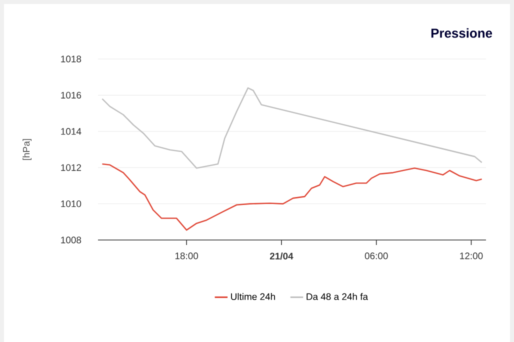 This screenshot has height=342, width=514. What do you see at coordinates (71, 167) in the screenshot?
I see `y-tick-label: 1012` at bounding box center [71, 167].